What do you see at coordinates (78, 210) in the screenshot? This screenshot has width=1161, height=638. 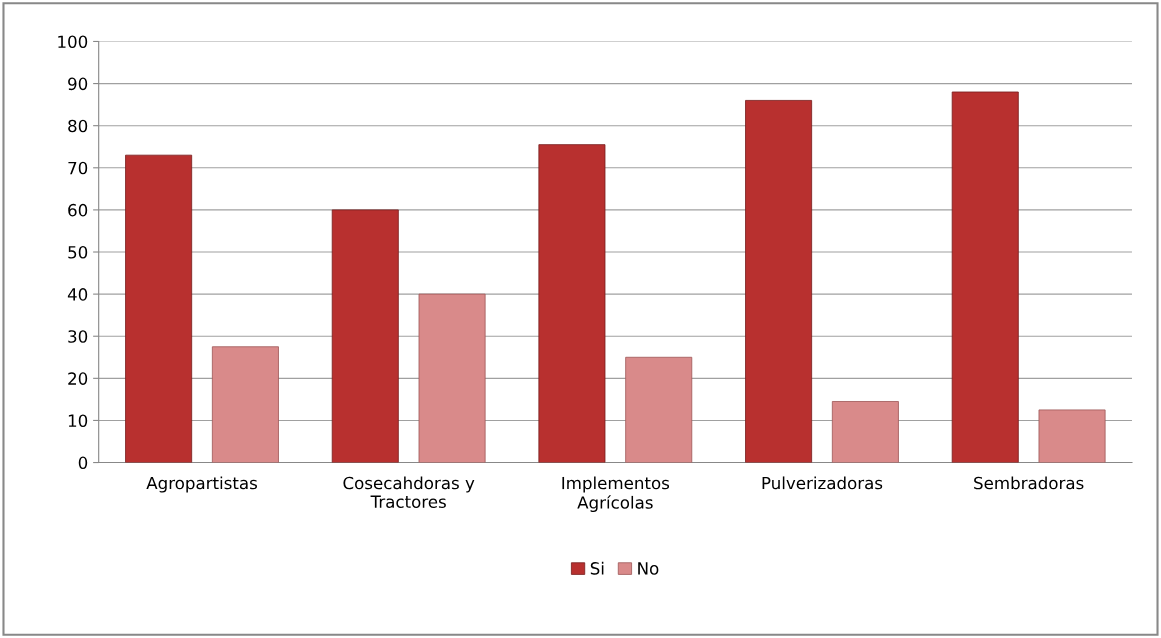 I see `y-tick-label: 60` at bounding box center [78, 210].